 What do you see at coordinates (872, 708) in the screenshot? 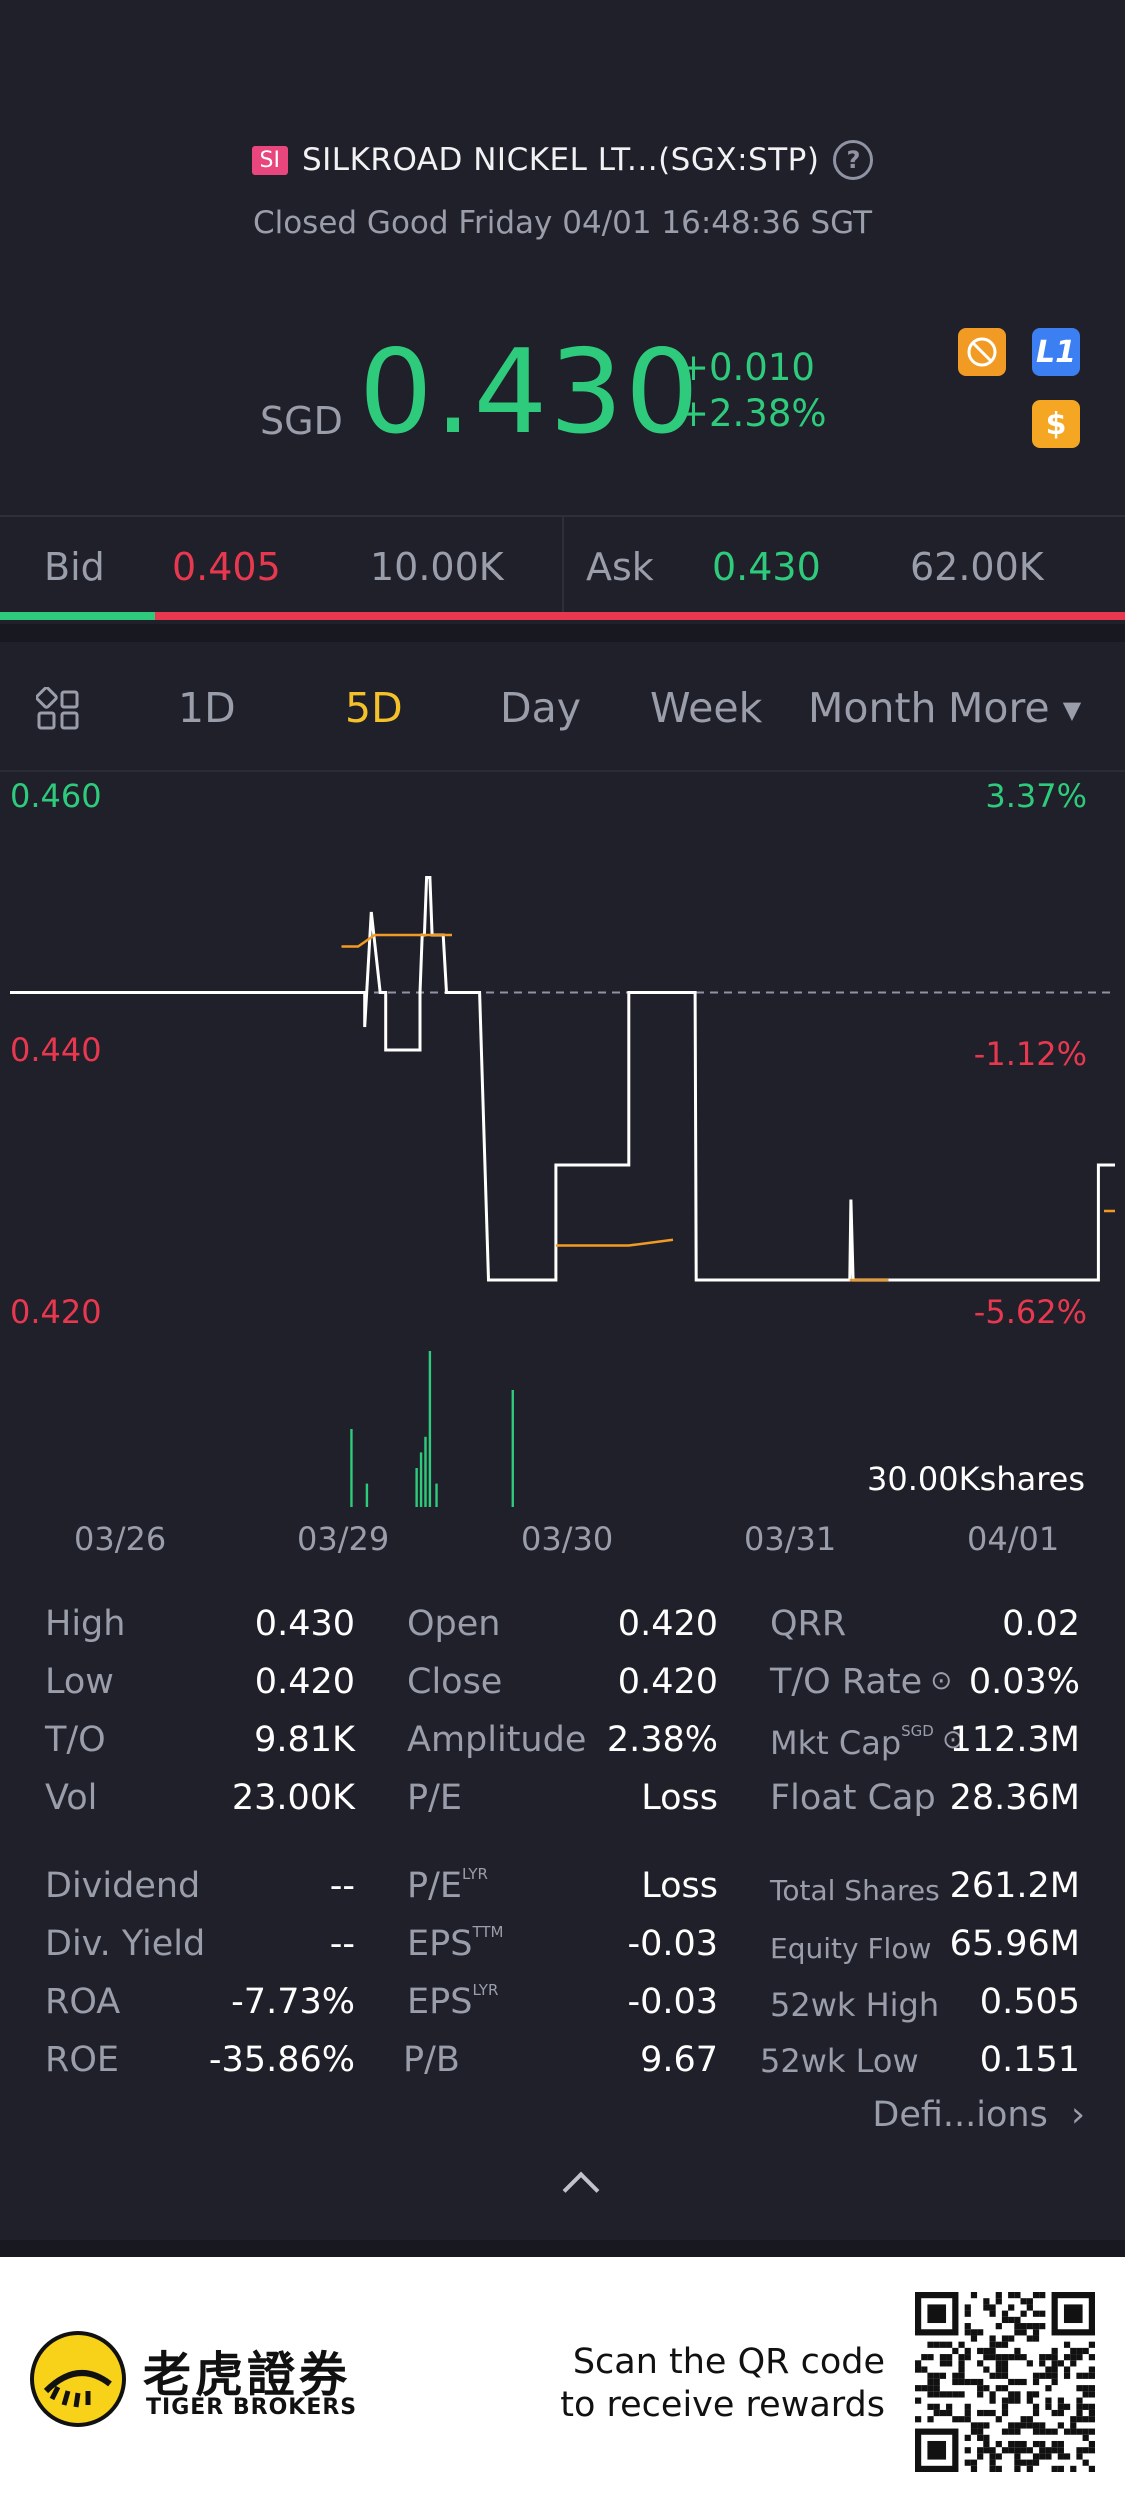
I see `tab-month: Month` at bounding box center [872, 708].